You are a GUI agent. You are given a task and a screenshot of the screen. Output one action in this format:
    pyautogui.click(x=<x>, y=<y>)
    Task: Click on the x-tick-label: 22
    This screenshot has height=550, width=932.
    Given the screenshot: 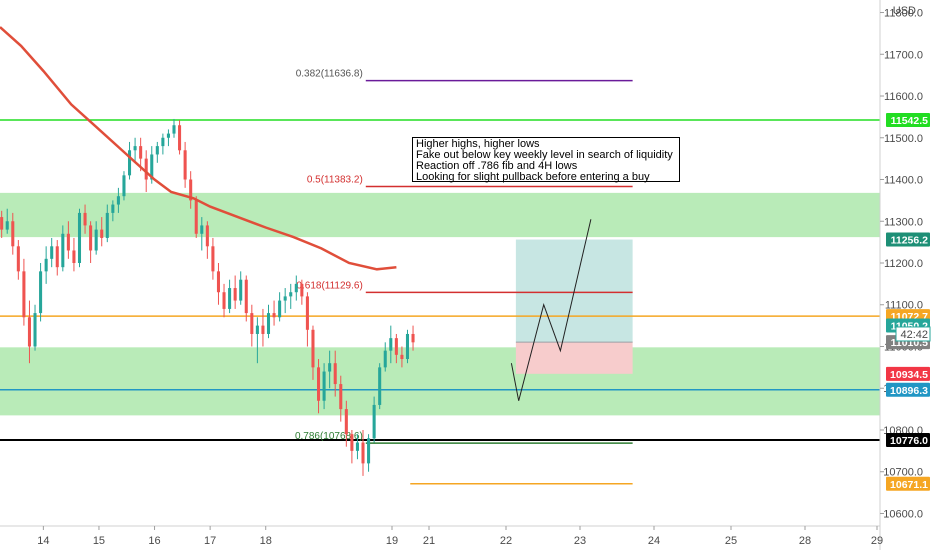 What is the action you would take?
    pyautogui.click(x=506, y=541)
    